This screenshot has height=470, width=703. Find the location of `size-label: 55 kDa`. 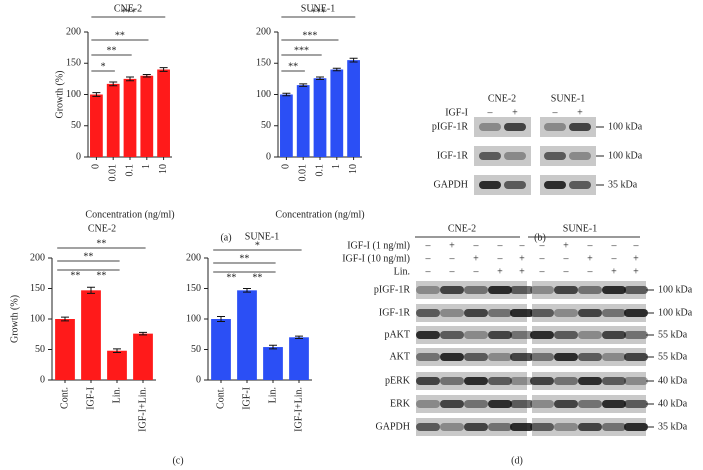

size-label: 55 kDa is located at coordinates (673, 356).